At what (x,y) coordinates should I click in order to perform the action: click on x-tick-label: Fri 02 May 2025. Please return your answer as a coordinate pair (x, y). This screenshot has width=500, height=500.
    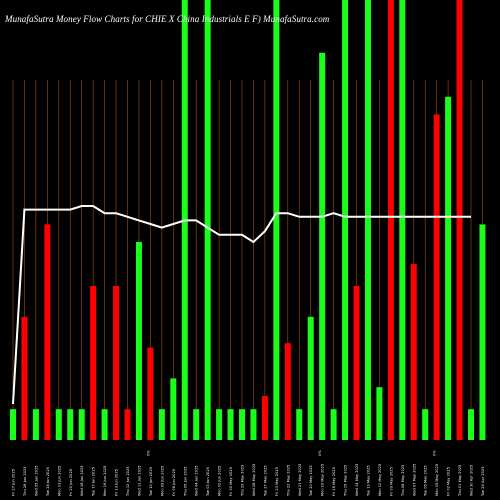
    Looking at the image, I should click on (449, 481).